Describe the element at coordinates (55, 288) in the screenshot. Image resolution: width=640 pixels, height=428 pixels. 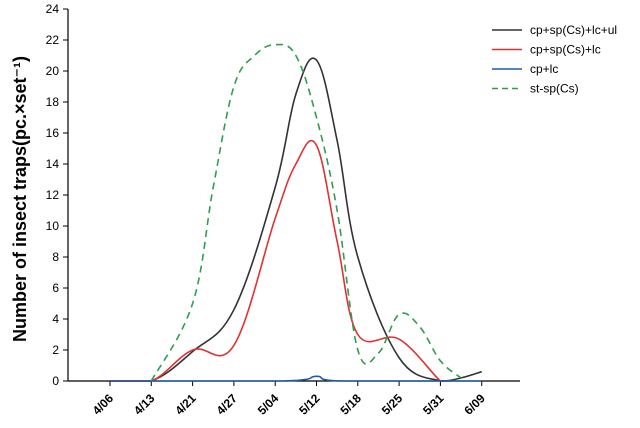
I see `y-tick-label: 6` at that location.